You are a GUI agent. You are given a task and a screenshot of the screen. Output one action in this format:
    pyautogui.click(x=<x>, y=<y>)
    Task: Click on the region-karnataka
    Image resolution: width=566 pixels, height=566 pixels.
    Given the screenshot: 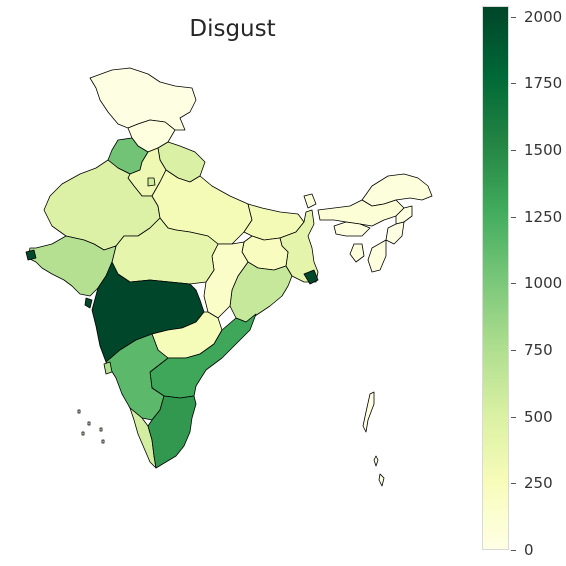 What is the action you would take?
    pyautogui.click(x=137, y=377)
    